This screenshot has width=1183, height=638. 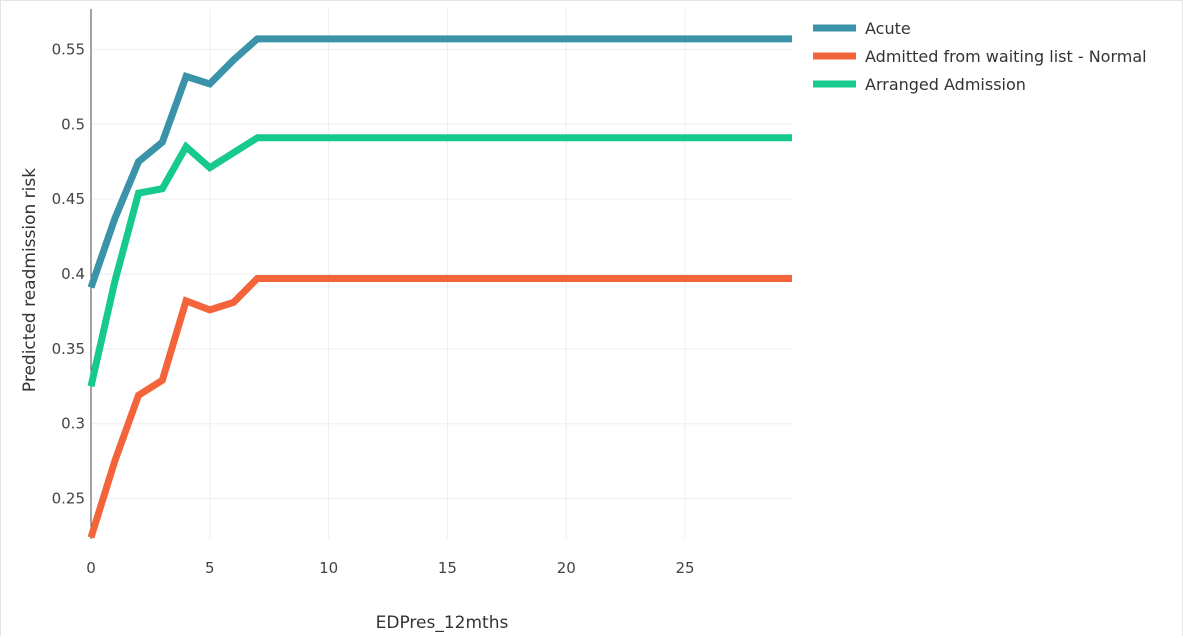 I want to click on y-tick-label: 0.35, so click(x=68, y=349).